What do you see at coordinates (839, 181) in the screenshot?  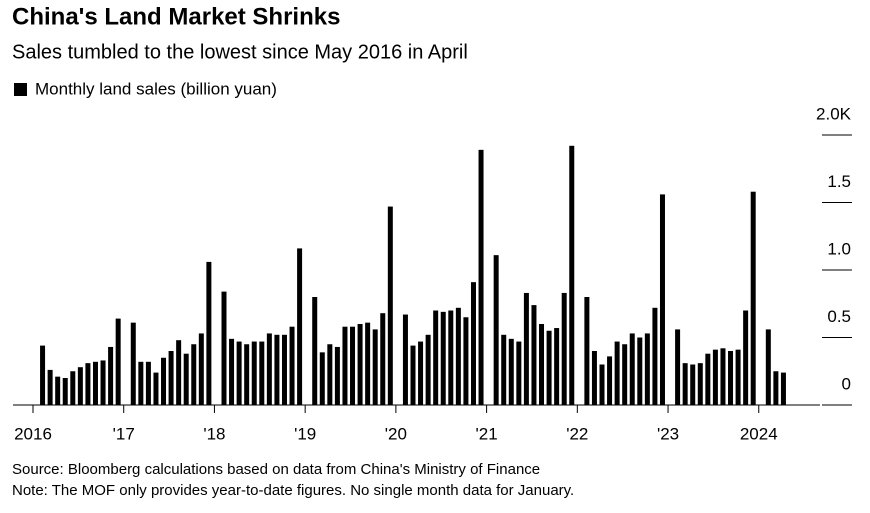 I see `y-tick-label: 1.5` at bounding box center [839, 181].